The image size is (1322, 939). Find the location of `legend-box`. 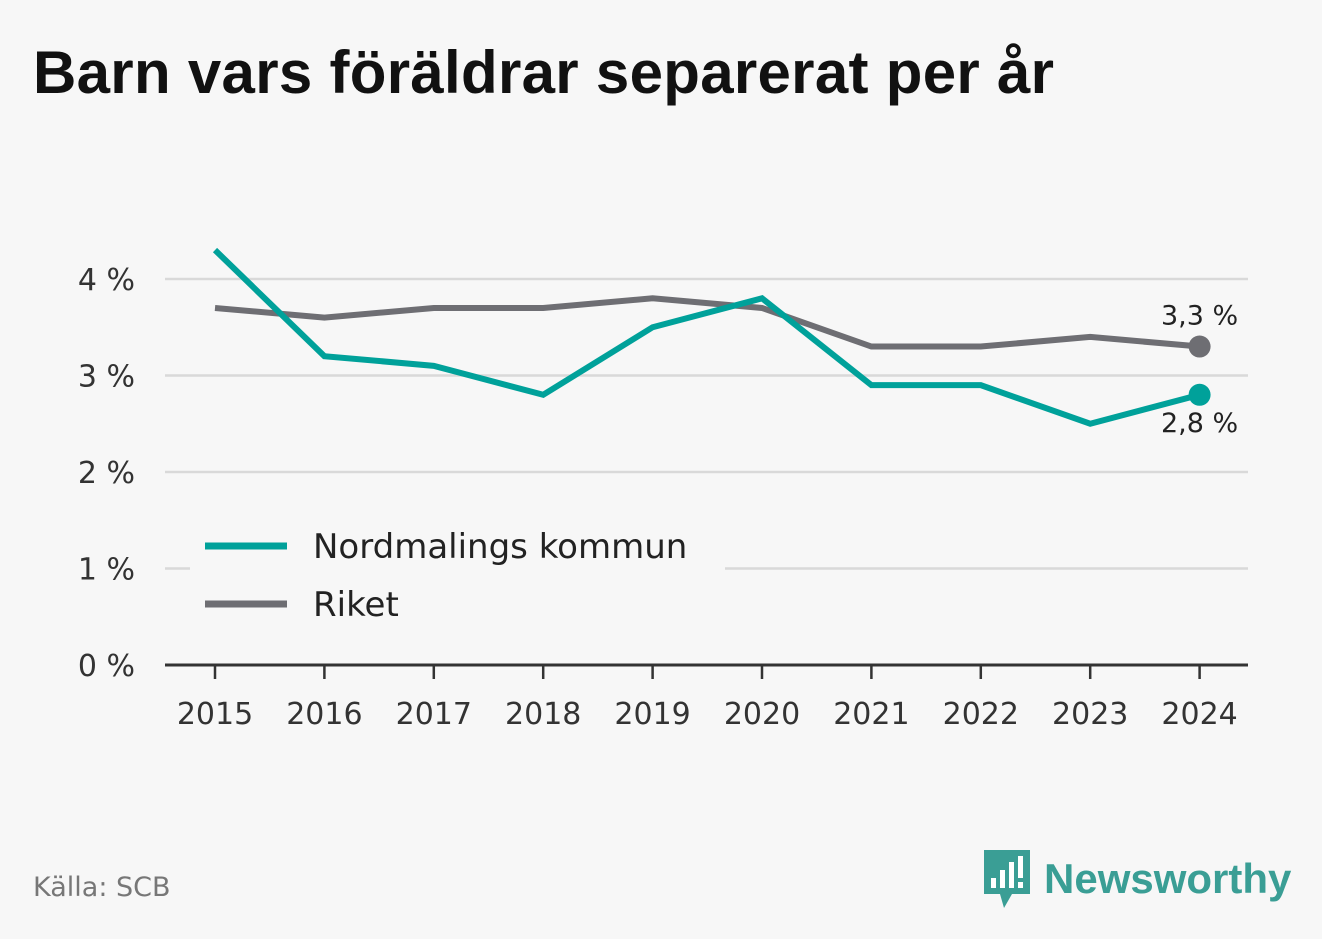

legend-box is located at coordinates (457, 580).